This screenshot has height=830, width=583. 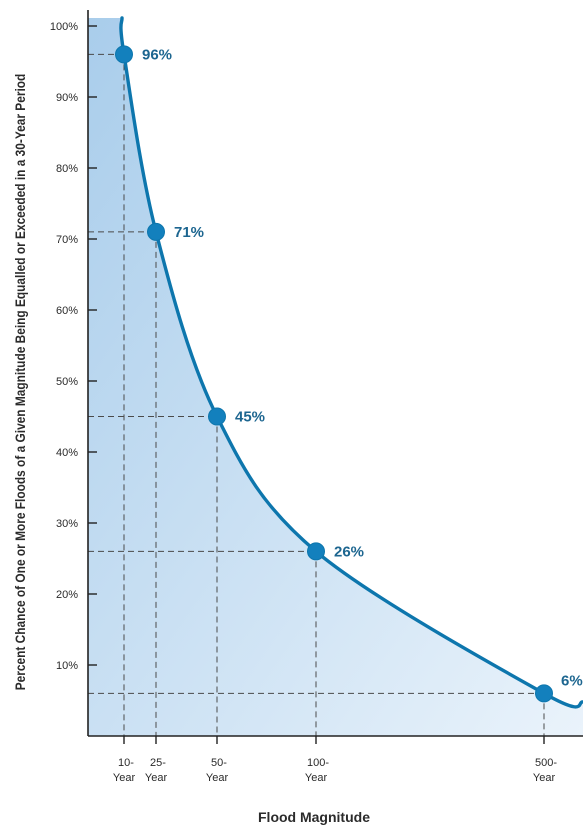 I want to click on data-point-label: 71%, so click(x=189, y=232).